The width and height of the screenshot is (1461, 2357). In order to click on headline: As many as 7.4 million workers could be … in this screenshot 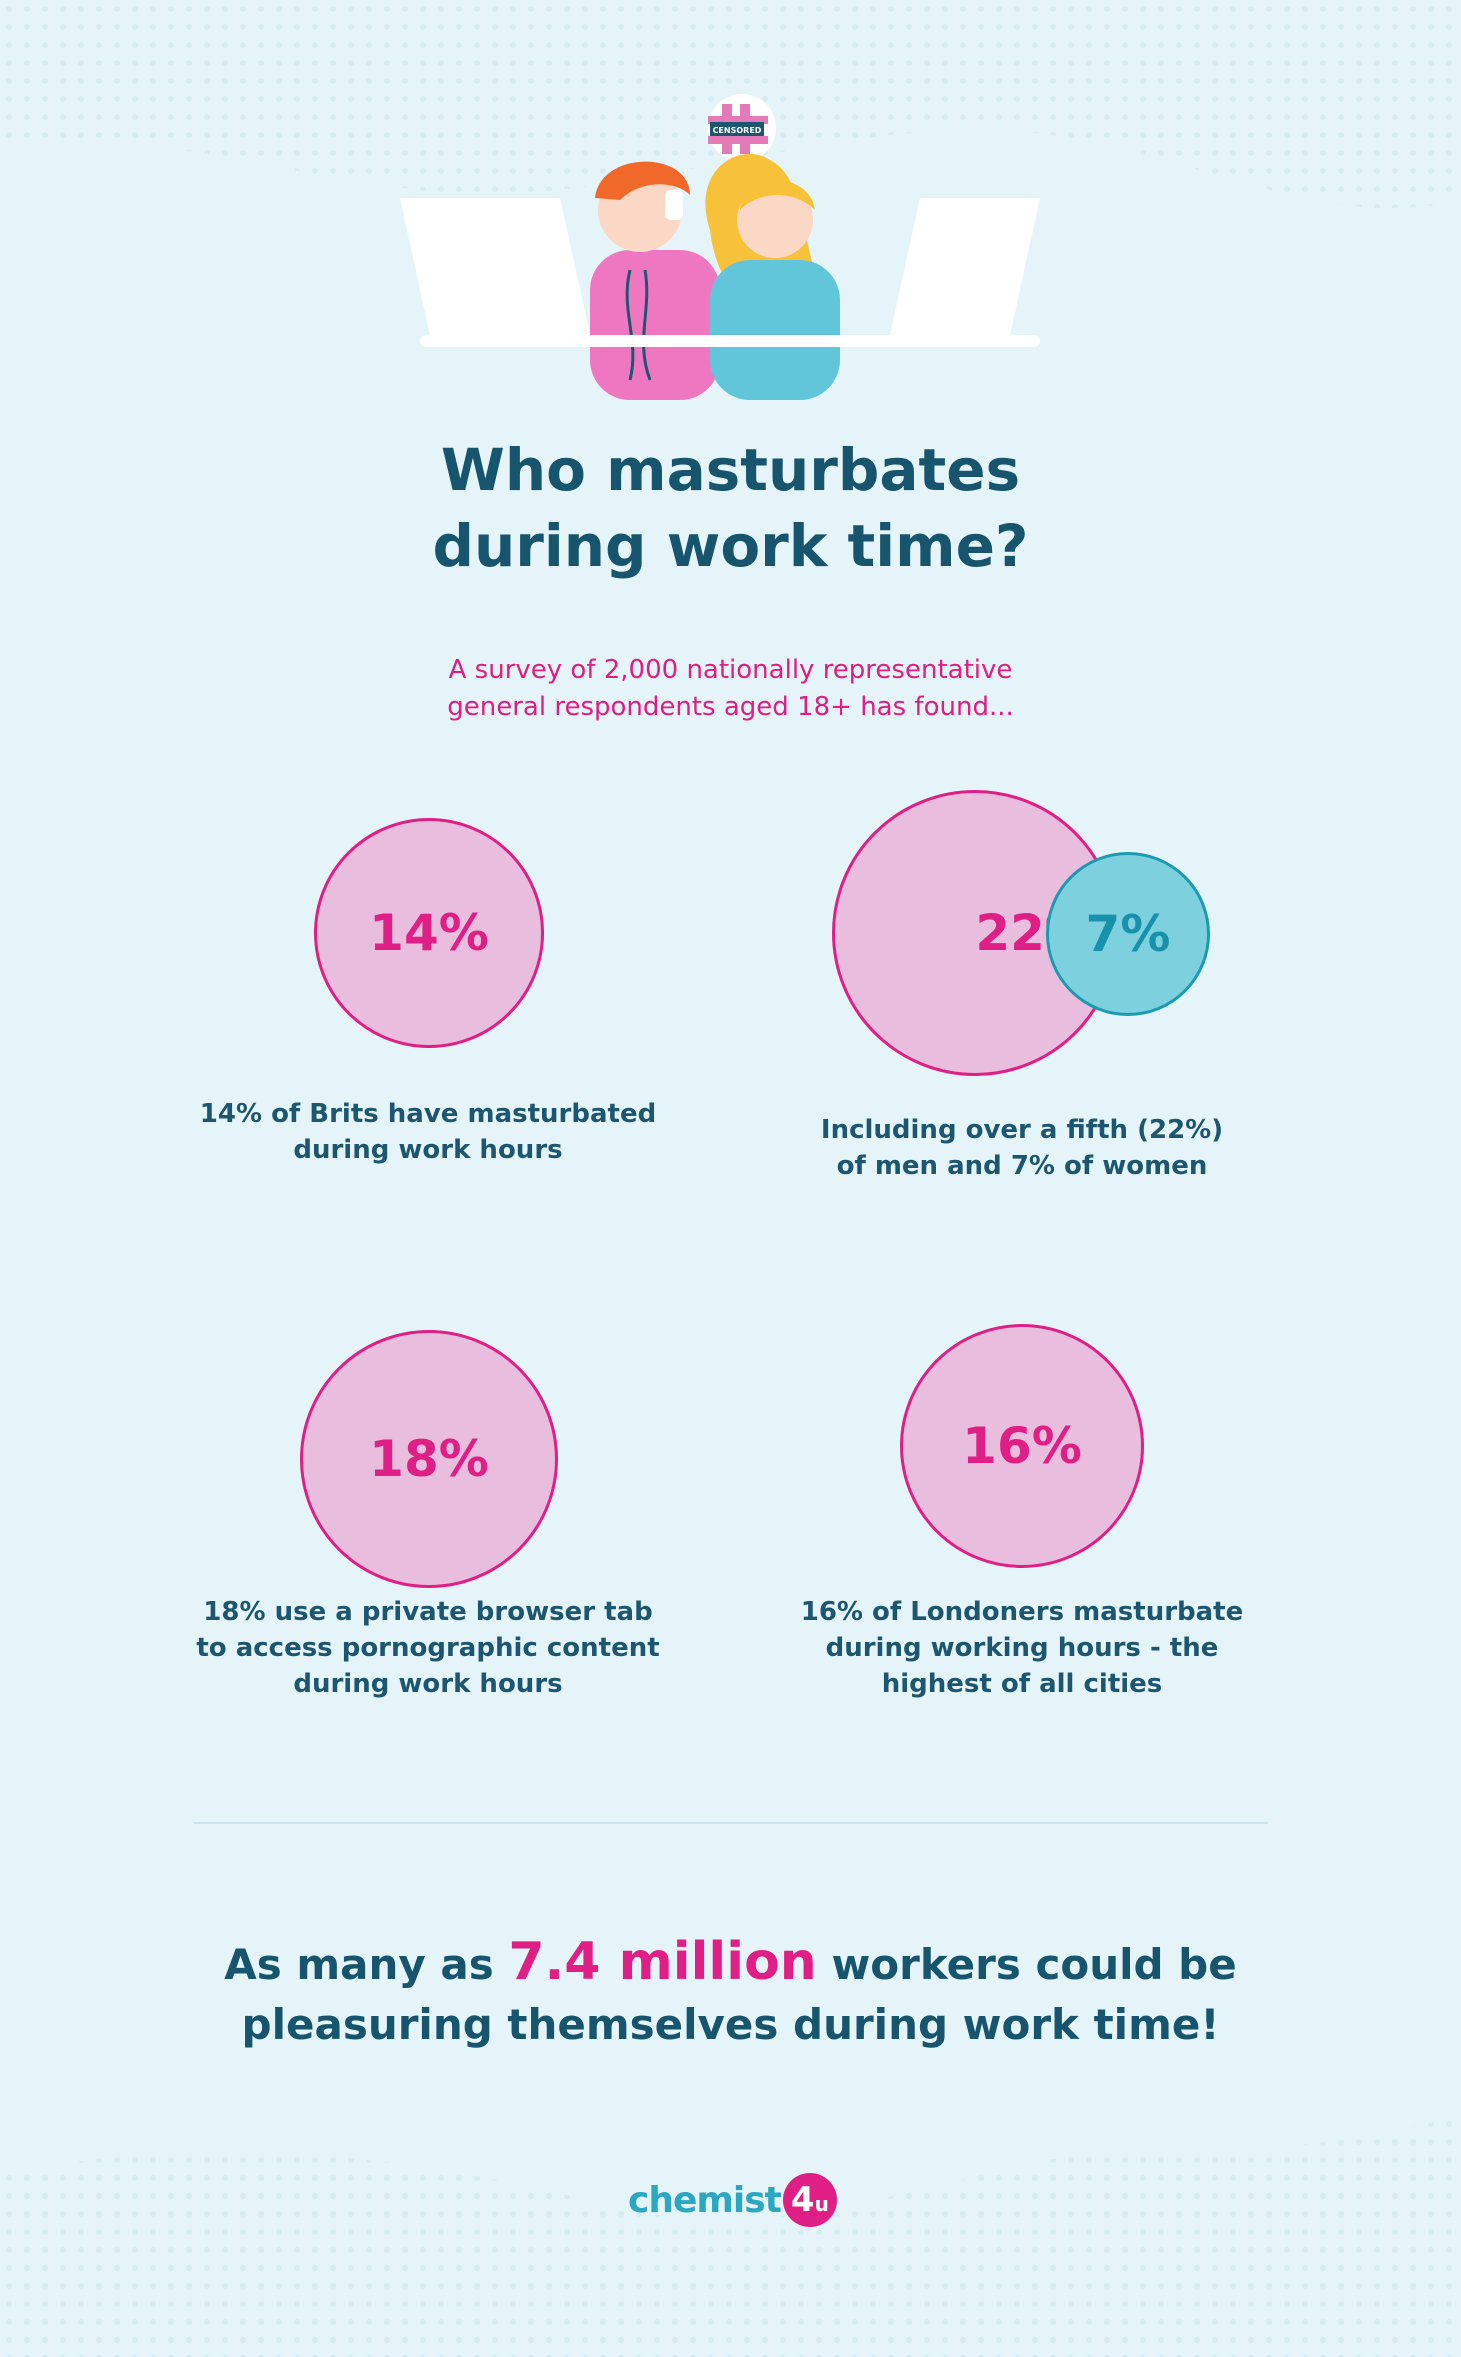, I will do `click(730, 1993)`.